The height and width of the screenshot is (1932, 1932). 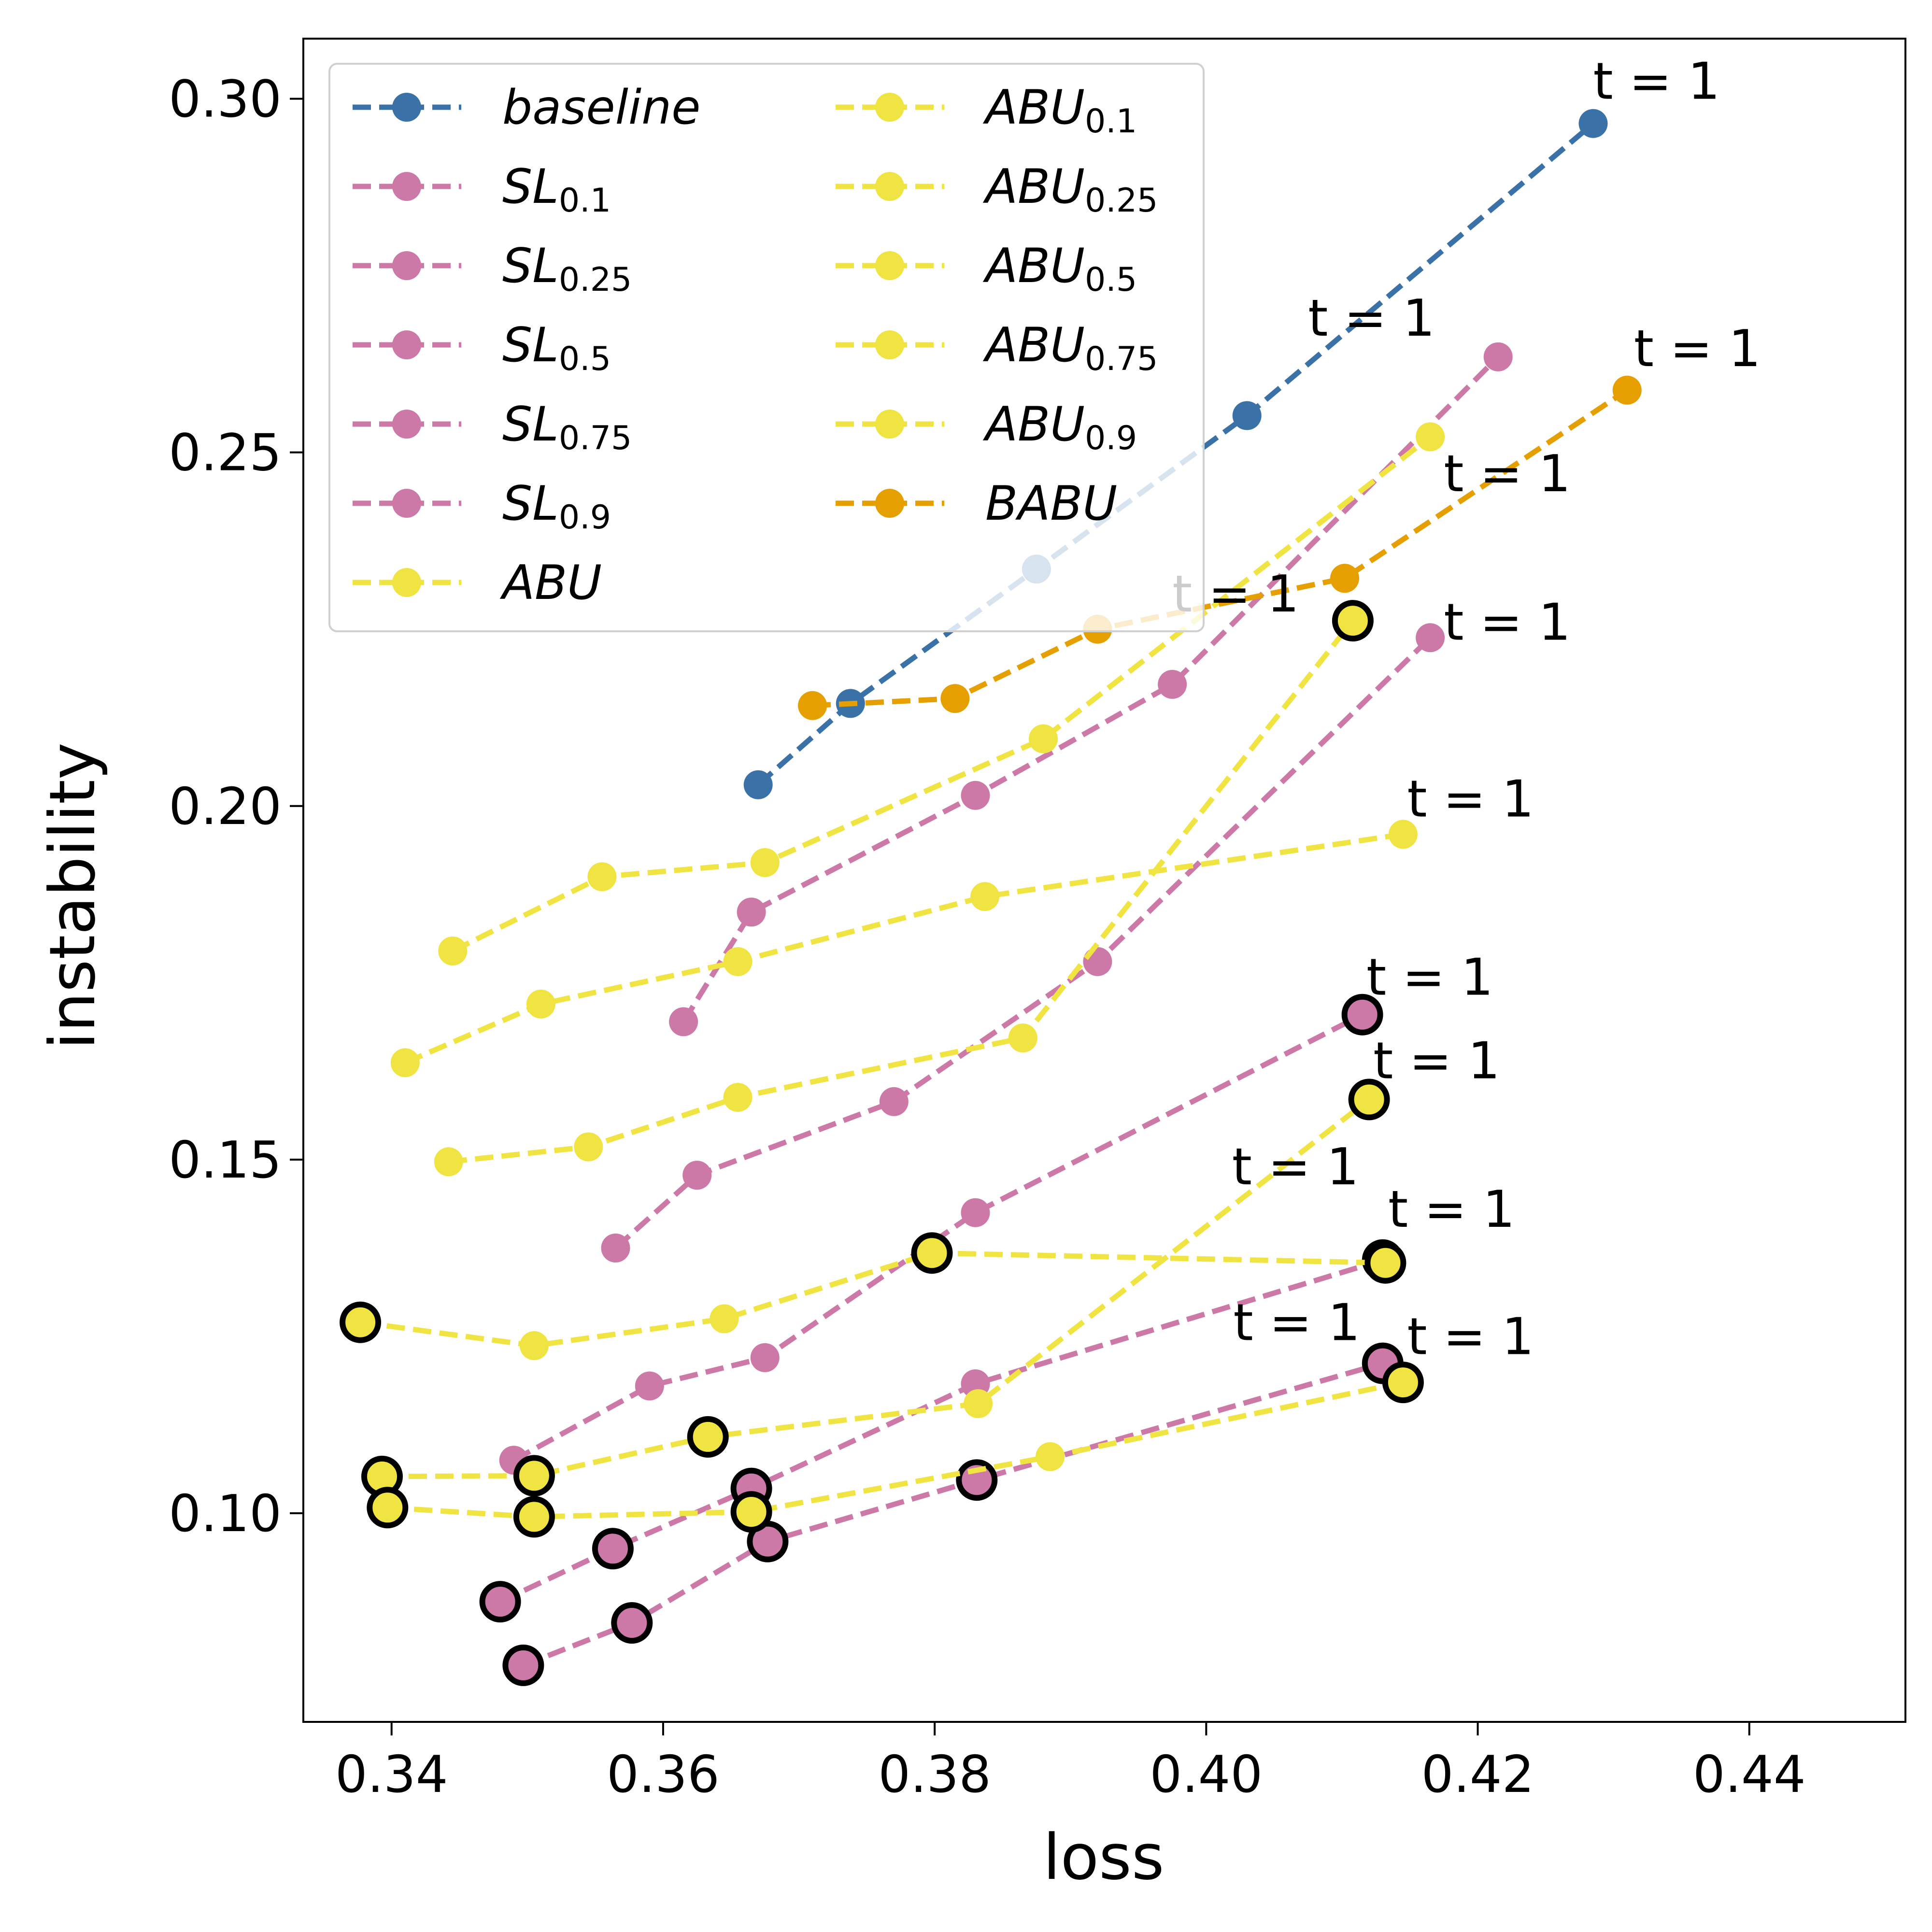 What do you see at coordinates (1295, 1166) in the screenshot?
I see `t-label-9: t = 1` at bounding box center [1295, 1166].